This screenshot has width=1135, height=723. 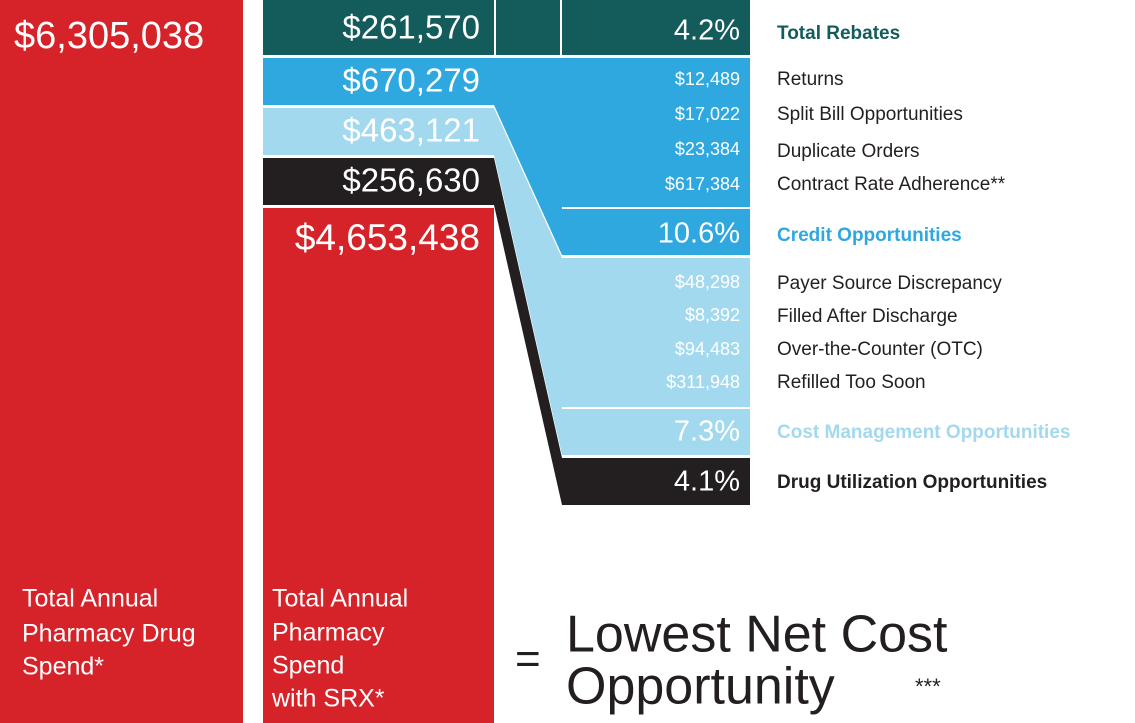 I want to click on item-label: Filled After Discharge, so click(x=867, y=316).